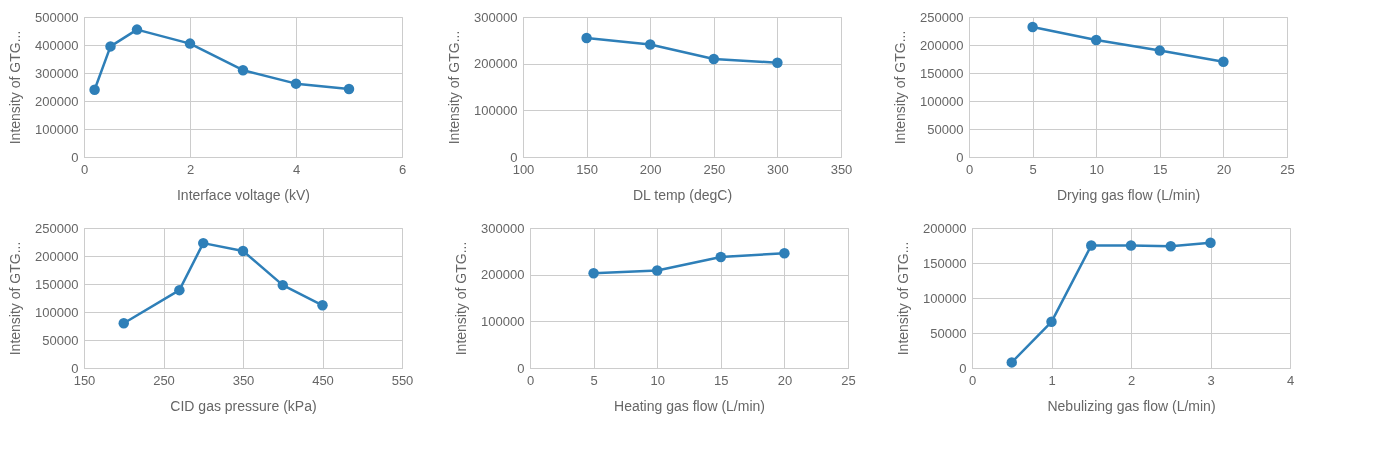 The width and height of the screenshot is (1376, 468). I want to click on x-tick-label: 300, so click(778, 169).